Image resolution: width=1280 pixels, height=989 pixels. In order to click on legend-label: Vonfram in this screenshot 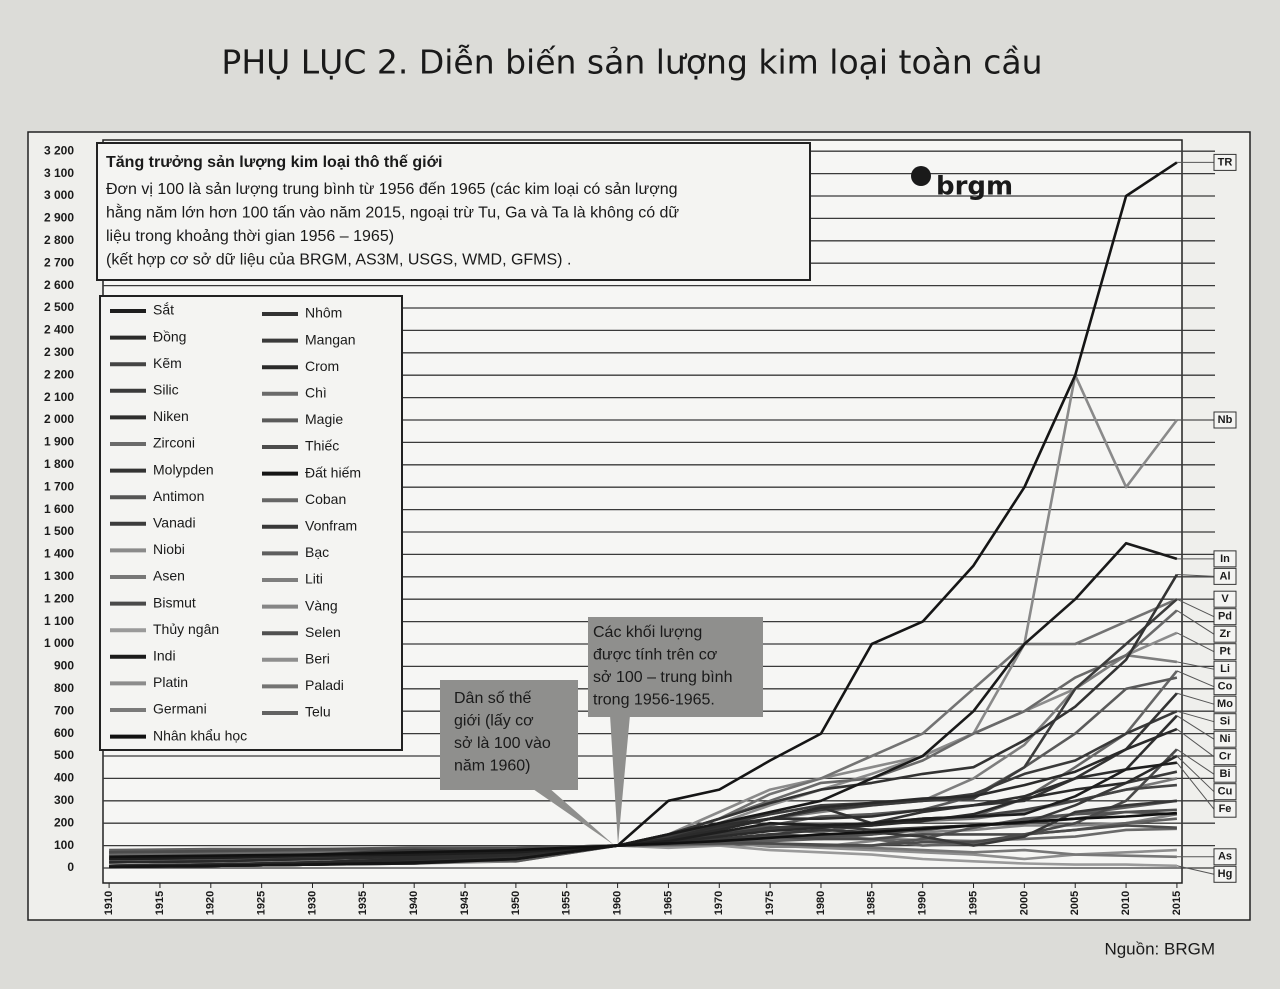, I will do `click(331, 526)`.